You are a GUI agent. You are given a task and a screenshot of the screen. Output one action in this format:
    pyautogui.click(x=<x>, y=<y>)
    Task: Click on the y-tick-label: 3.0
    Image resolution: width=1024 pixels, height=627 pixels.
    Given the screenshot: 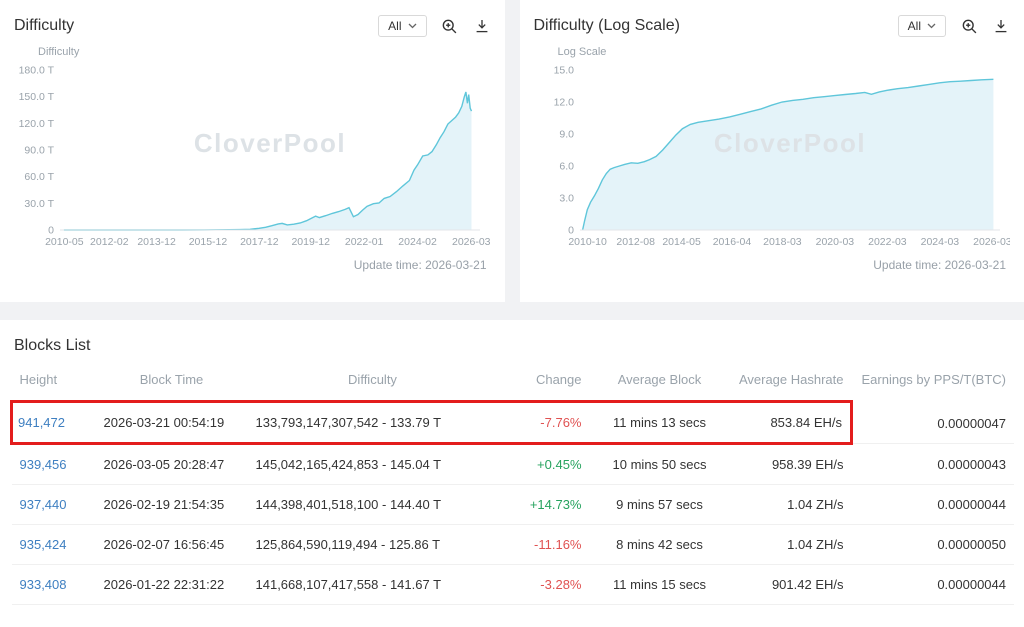 What is the action you would take?
    pyautogui.click(x=566, y=199)
    